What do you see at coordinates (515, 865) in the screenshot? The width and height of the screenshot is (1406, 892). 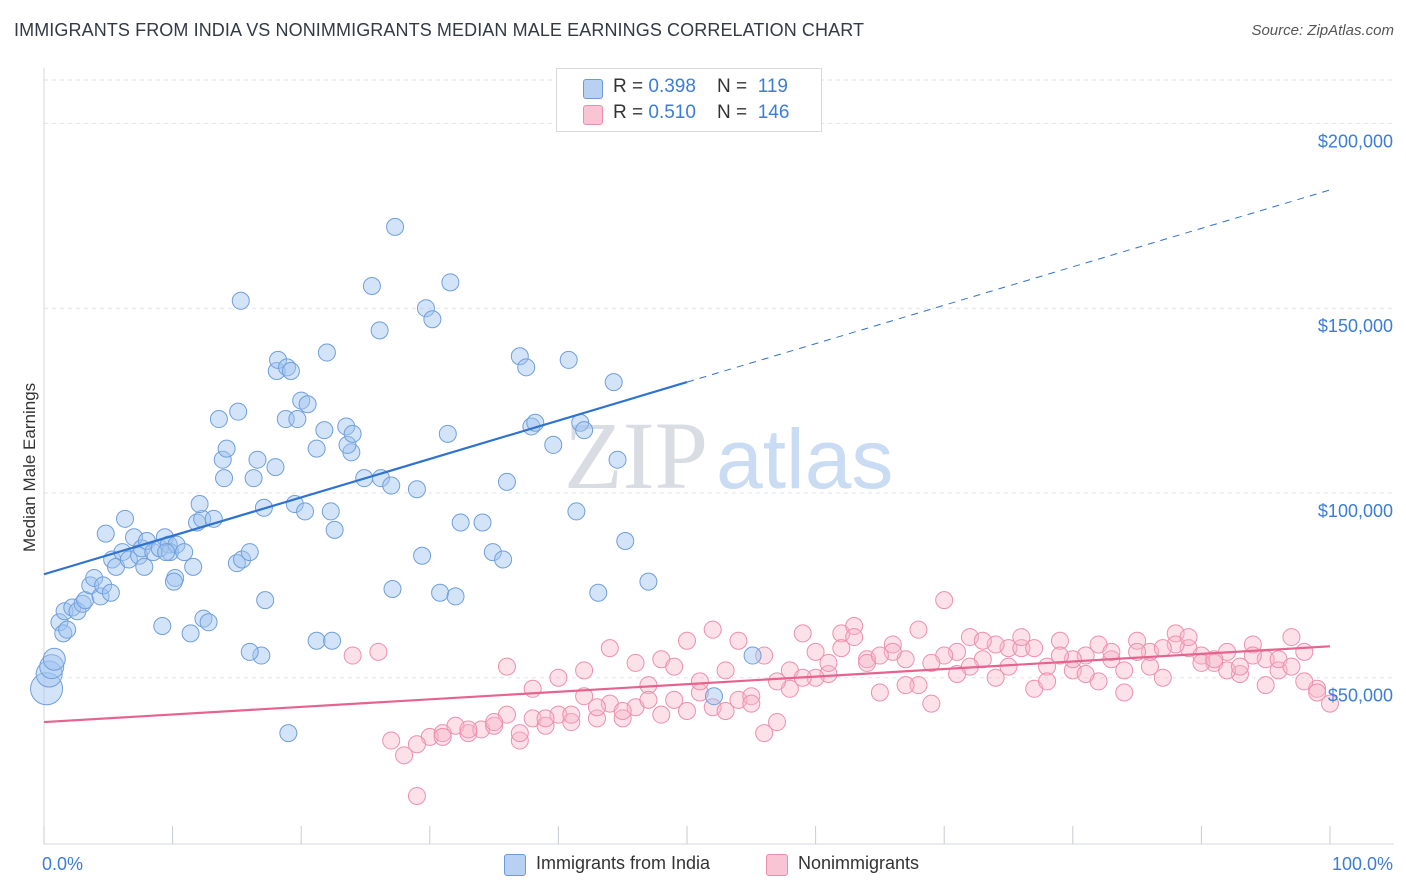 I see `bottom-legend-swatch-india` at bounding box center [515, 865].